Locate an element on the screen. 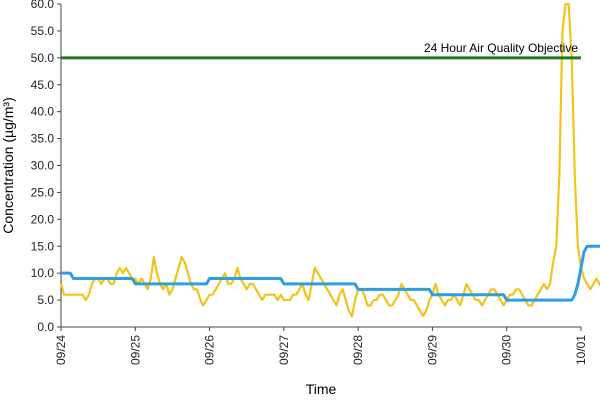 This screenshot has height=400, width=600. x-axis-title: Time is located at coordinates (321, 389).